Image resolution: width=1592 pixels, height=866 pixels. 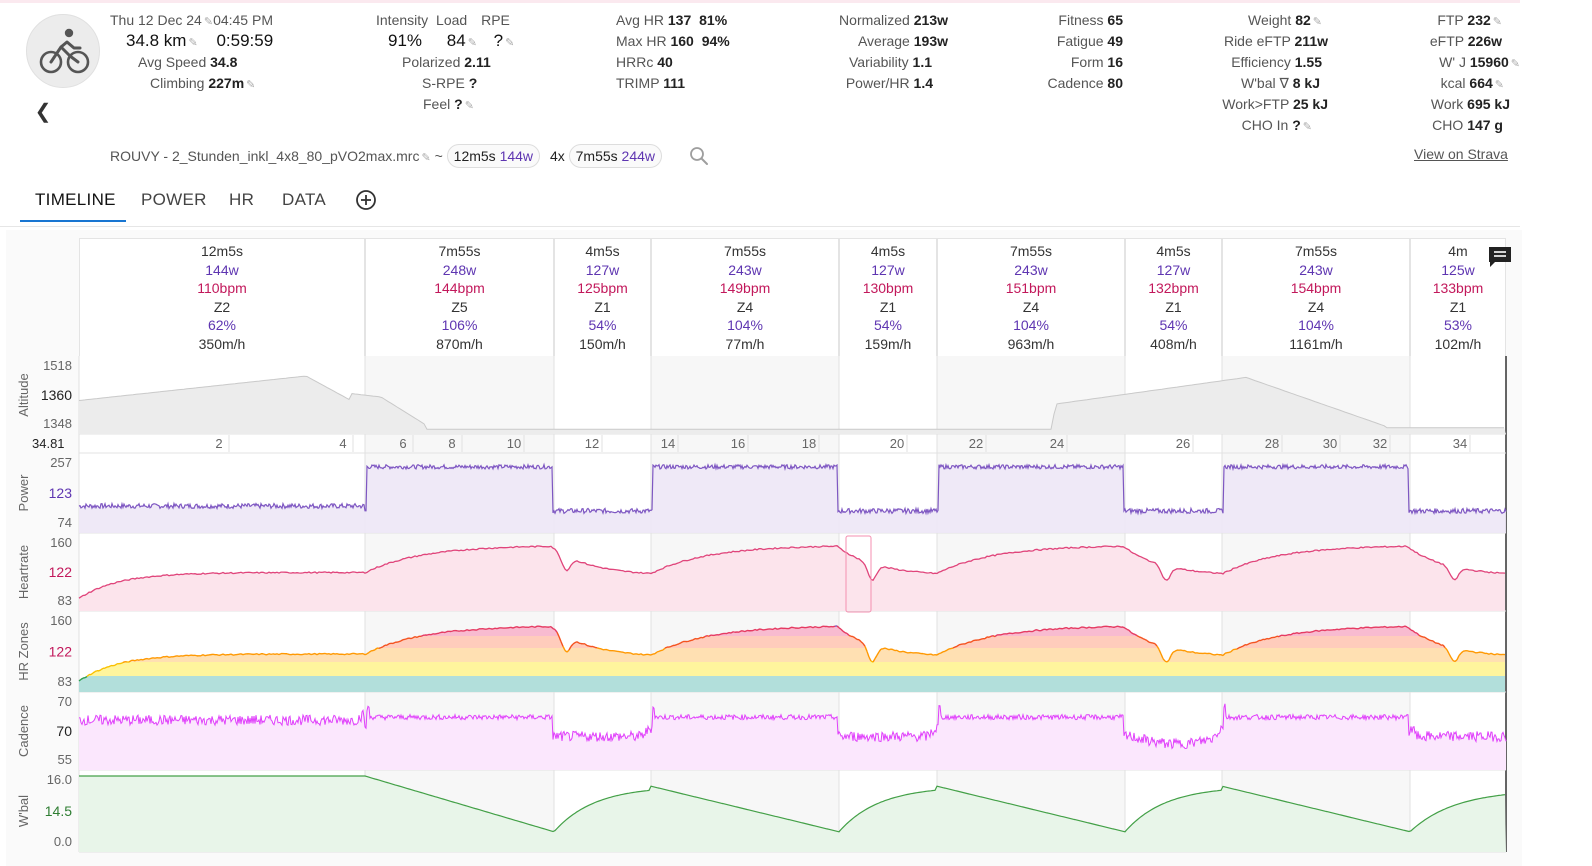 I want to click on ftp-value: 232, so click(x=1479, y=20).